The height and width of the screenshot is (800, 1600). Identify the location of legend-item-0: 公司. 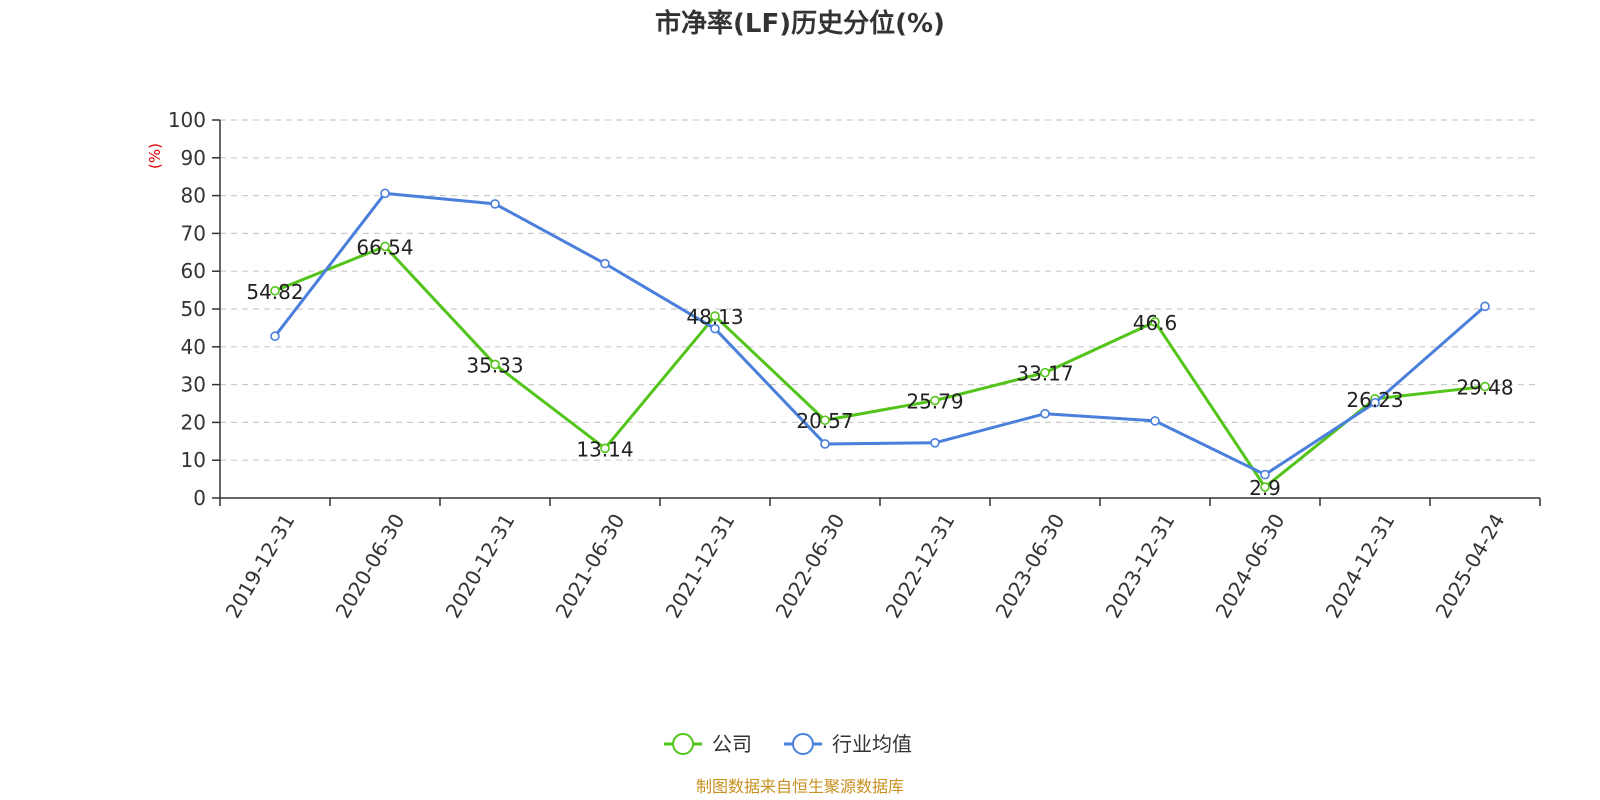
(708, 744).